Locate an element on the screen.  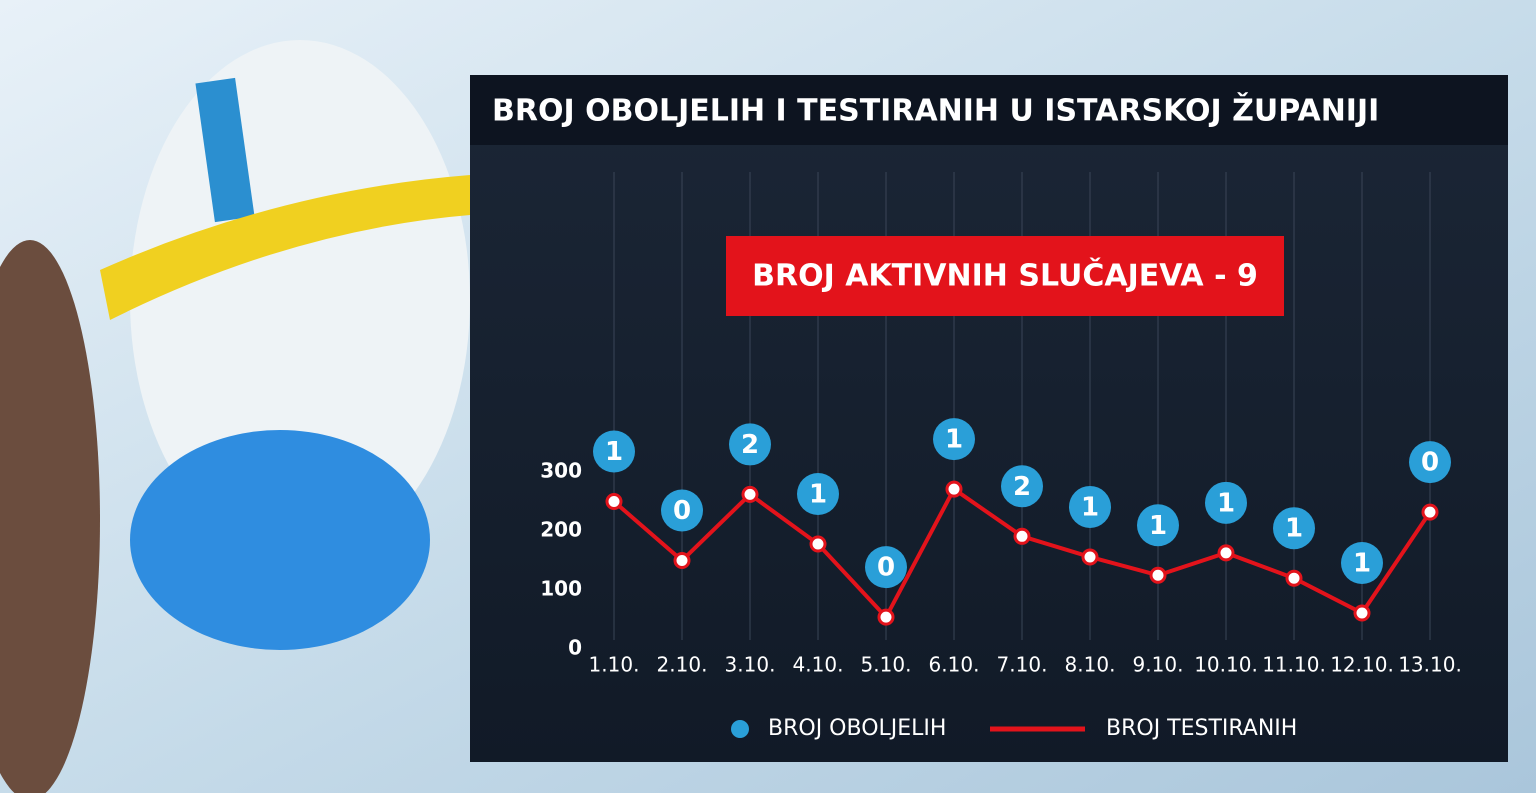
x-tick-label: 9.10. is located at coordinates (1158, 665).